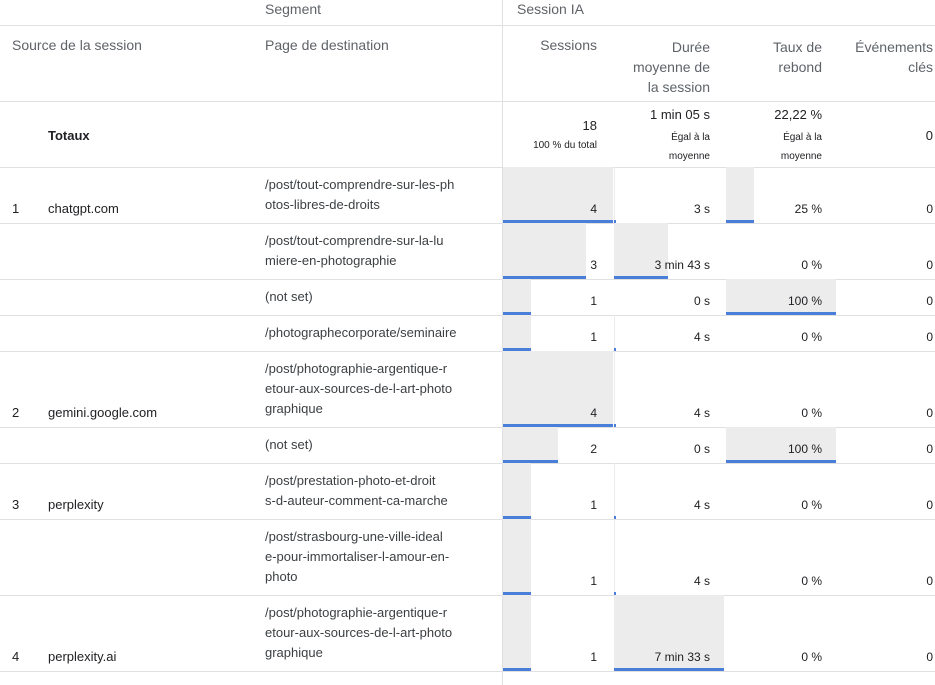 This screenshot has height=685, width=935. I want to click on landing-page-line: miere-en-photographie, so click(331, 260).